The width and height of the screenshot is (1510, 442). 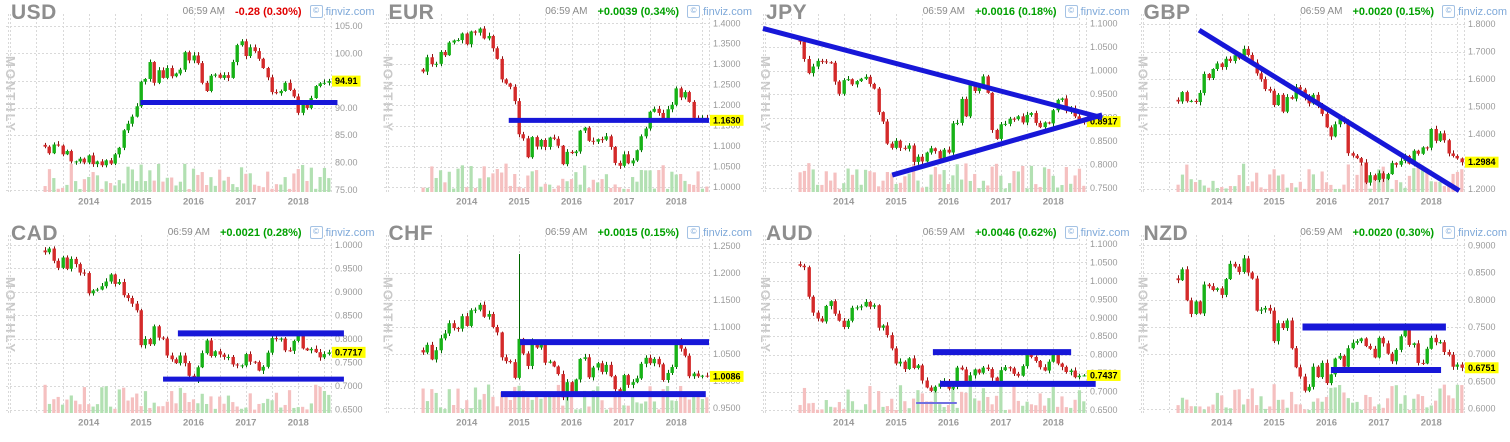 What do you see at coordinates (1167, 12) in the screenshot?
I see `chart-title: GBP` at bounding box center [1167, 12].